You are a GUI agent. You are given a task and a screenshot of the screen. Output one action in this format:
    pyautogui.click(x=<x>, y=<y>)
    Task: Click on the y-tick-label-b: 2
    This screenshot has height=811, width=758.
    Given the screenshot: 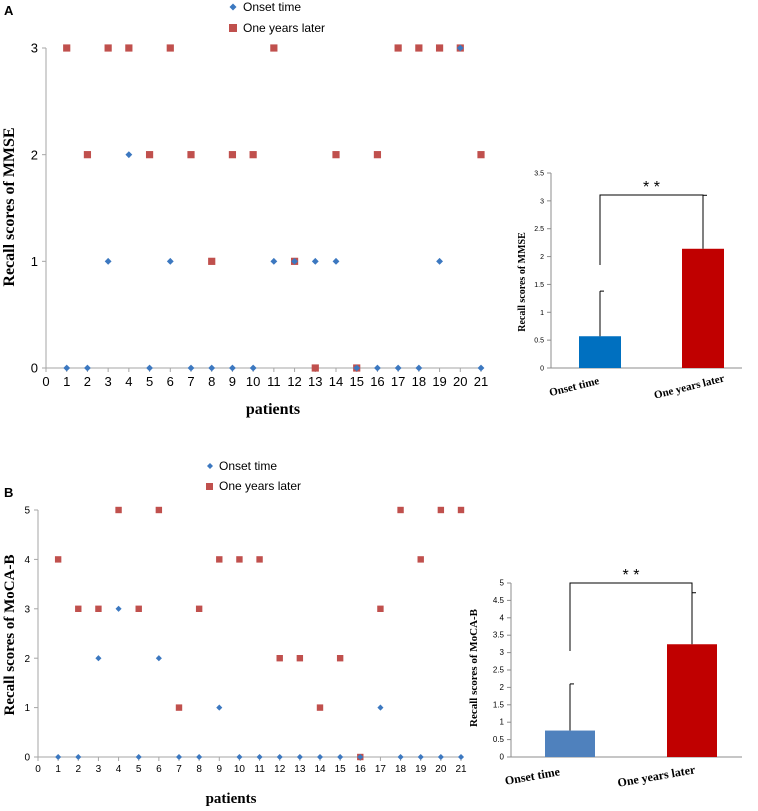 What is the action you would take?
    pyautogui.click(x=27, y=659)
    